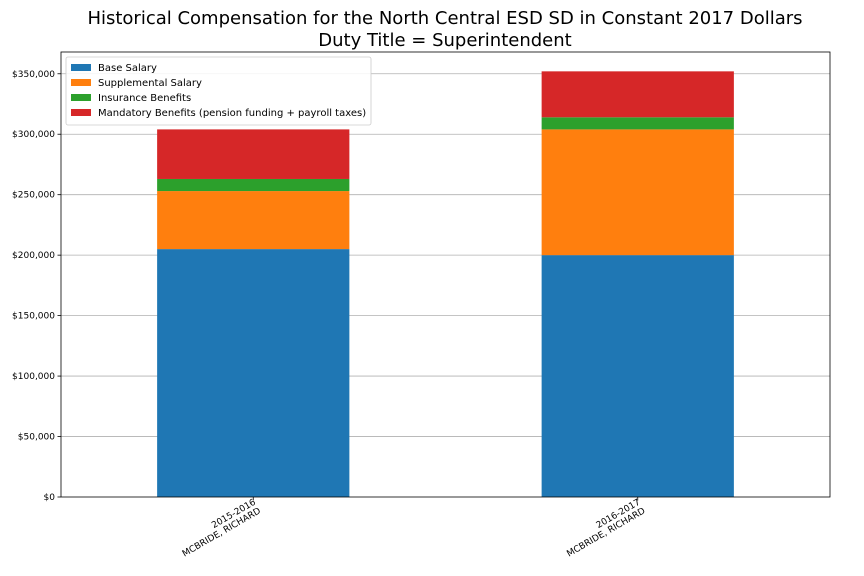 The width and height of the screenshot is (864, 576). What do you see at coordinates (144, 98) in the screenshot?
I see `legend-label: Insurance Benefits` at bounding box center [144, 98].